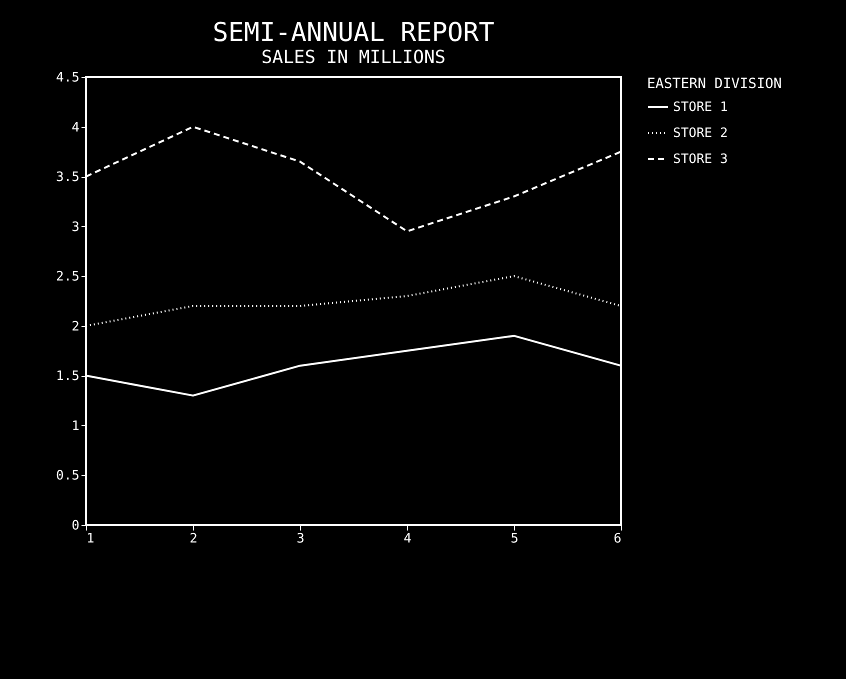 Image resolution: width=846 pixels, height=679 pixels. Describe the element at coordinates (408, 539) in the screenshot. I see `x-tick-label: 4` at that location.